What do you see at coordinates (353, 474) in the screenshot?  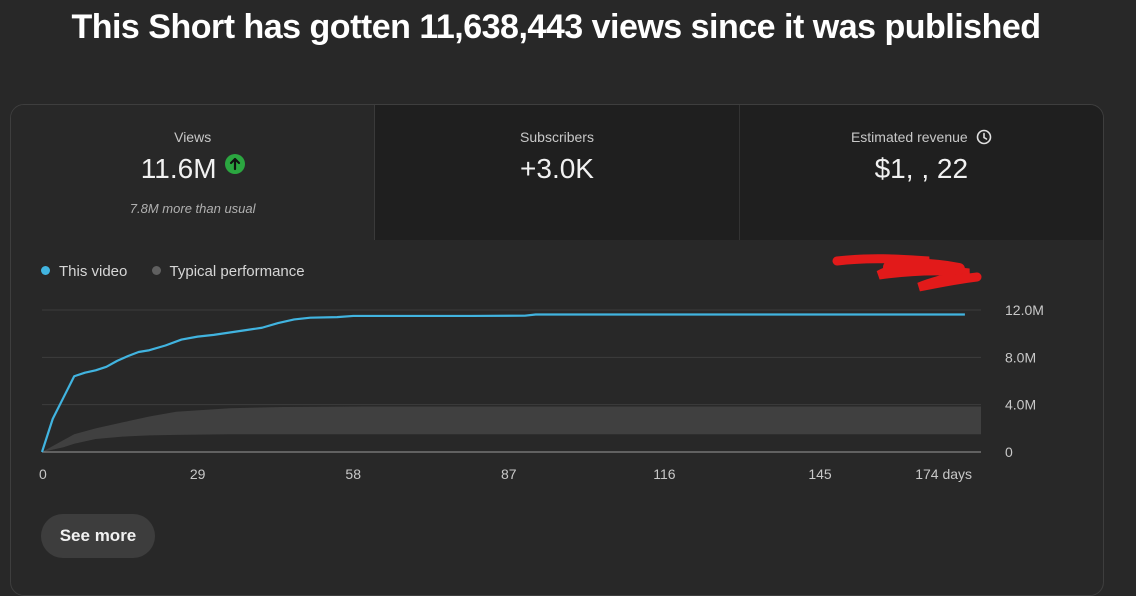 I see `x-tick-label: 58` at bounding box center [353, 474].